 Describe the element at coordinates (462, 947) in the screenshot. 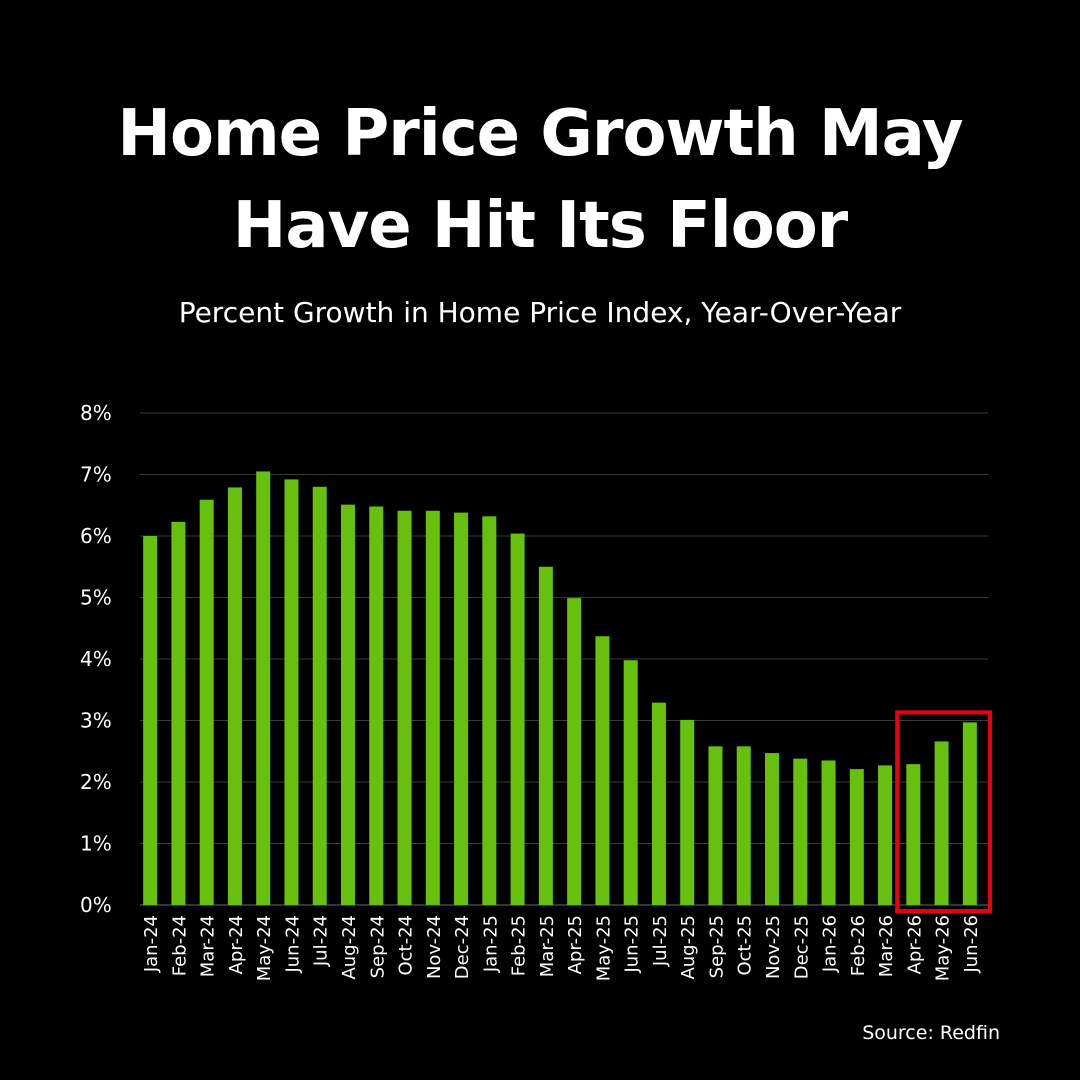

I see `x-tick-label: Dec-24` at that location.